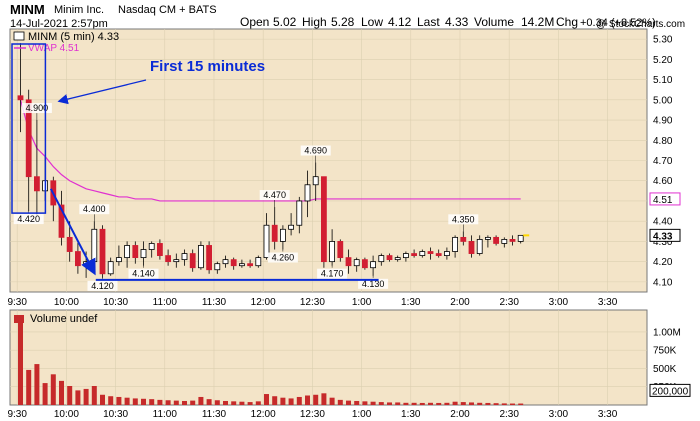  I want to click on volume-x-tick-label: 9:30, so click(17, 414).